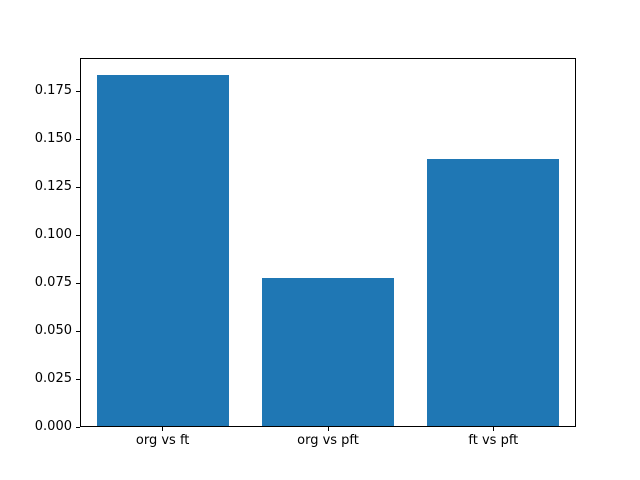 The image size is (640, 480). I want to click on x-tick-label: ft vs pft, so click(493, 440).